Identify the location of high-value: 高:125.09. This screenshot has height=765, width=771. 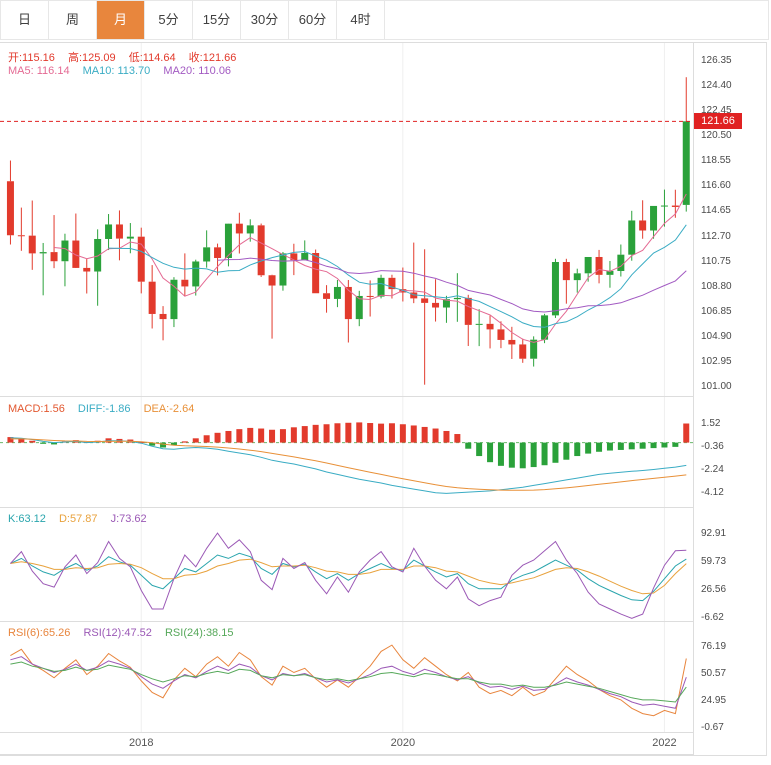
(91, 58).